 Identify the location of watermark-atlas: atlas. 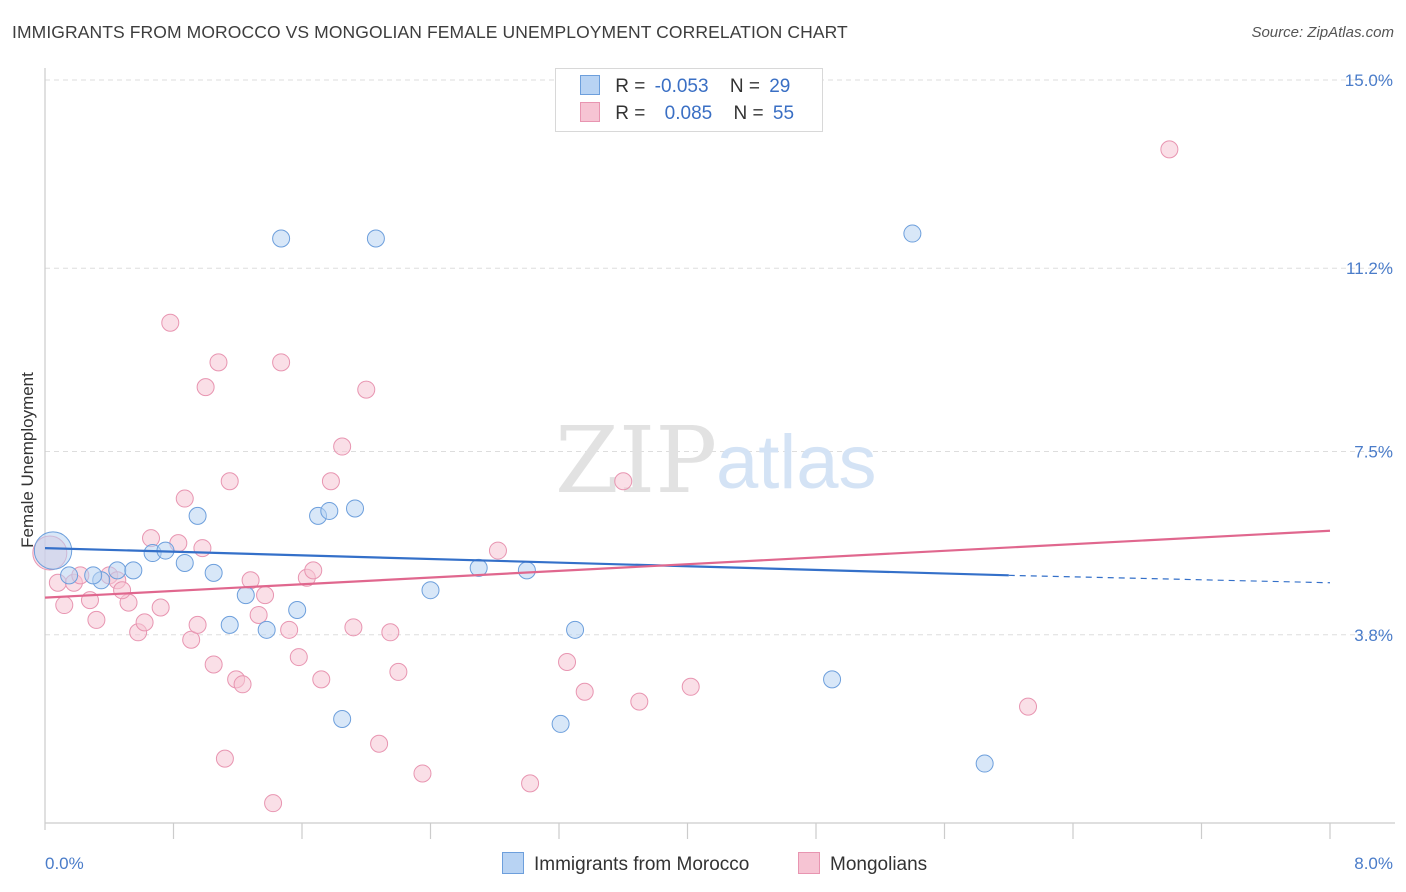
(796, 462).